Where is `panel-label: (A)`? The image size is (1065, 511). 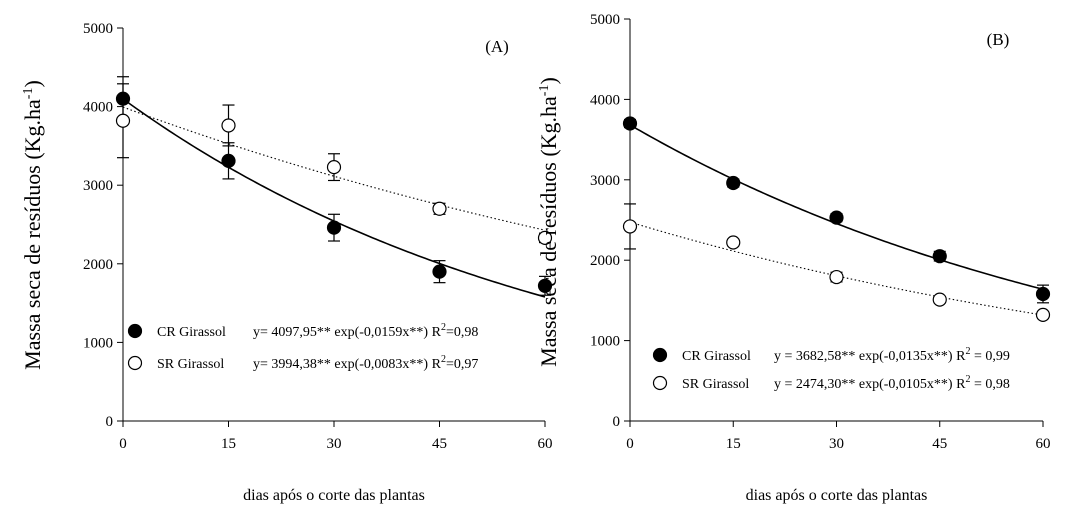 panel-label: (A) is located at coordinates (497, 46).